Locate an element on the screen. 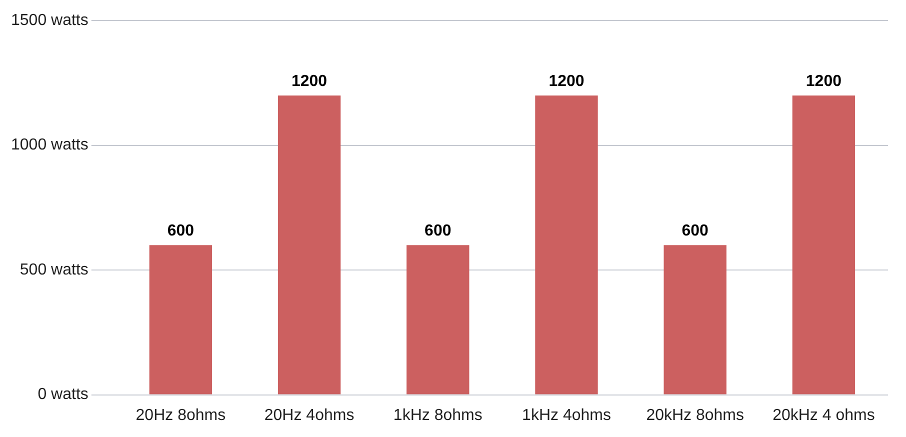 The width and height of the screenshot is (906, 437). x-tick-label: 20kHz 8ohms is located at coordinates (695, 415).